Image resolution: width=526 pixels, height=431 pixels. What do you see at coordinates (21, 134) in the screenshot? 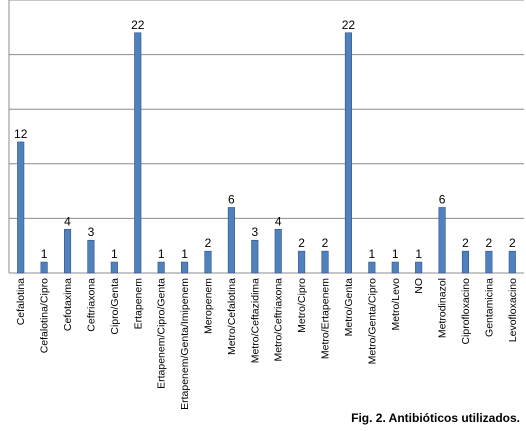
I see `data-label: 12` at bounding box center [21, 134].